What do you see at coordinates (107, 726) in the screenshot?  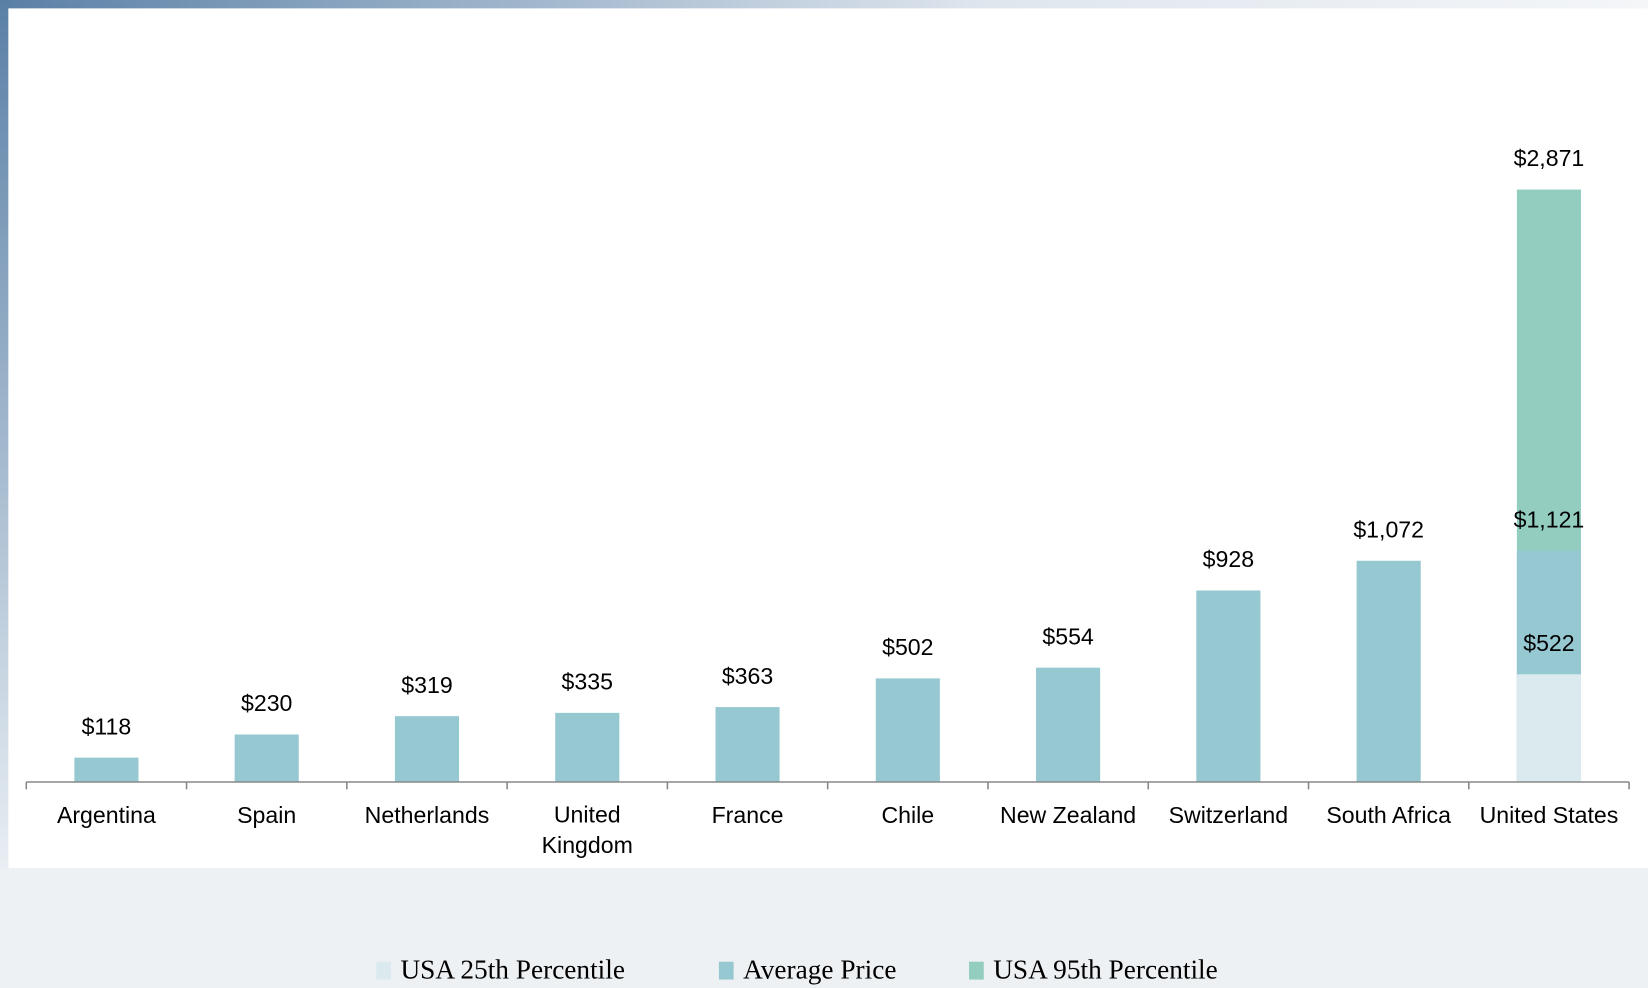 I see `data-label: $118` at bounding box center [107, 726].